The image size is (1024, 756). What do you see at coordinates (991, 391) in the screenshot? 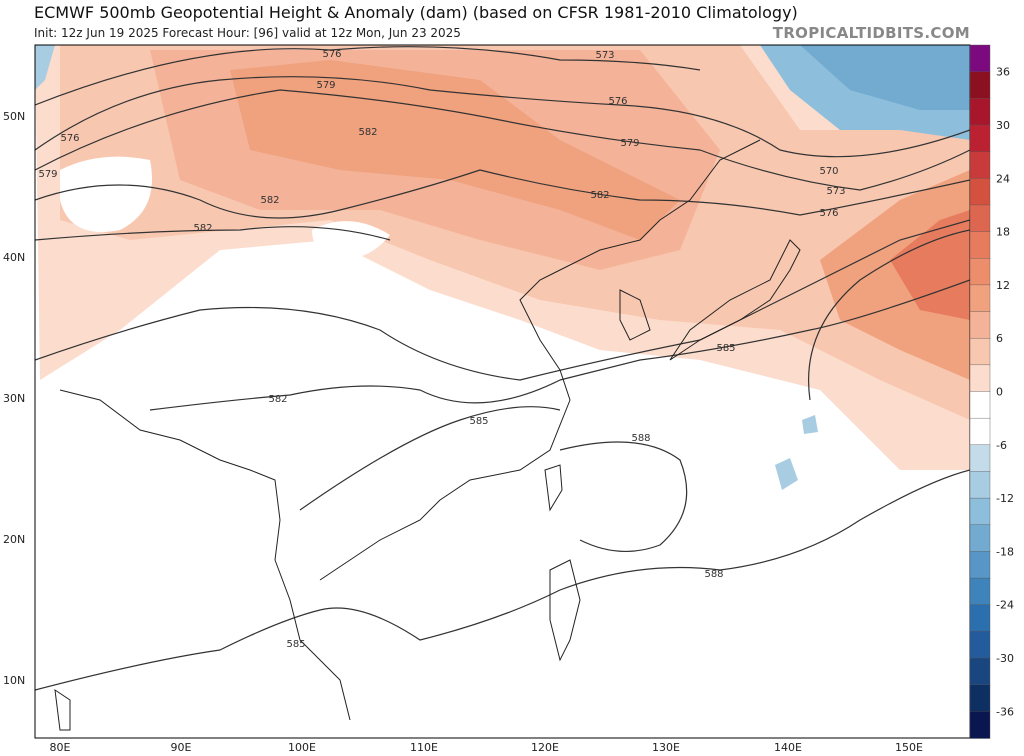
I see `colorbar: 36 30 24 18 12 6 0 -6 -12 -18 -24 -30 -36` at bounding box center [991, 391].